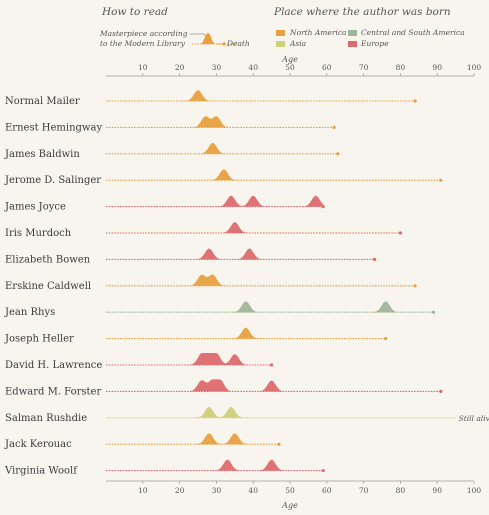 This screenshot has width=489, height=515. I want to click on author-name: David H. Lawrence, so click(53, 365).